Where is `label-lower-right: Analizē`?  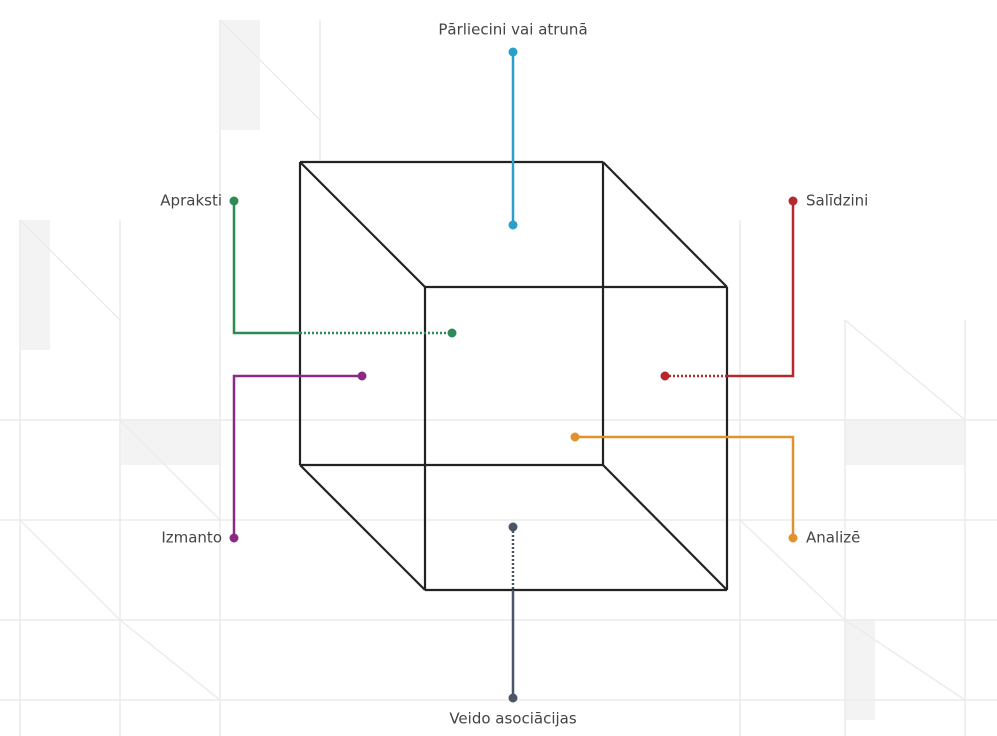 label-lower-right: Analizē is located at coordinates (833, 538).